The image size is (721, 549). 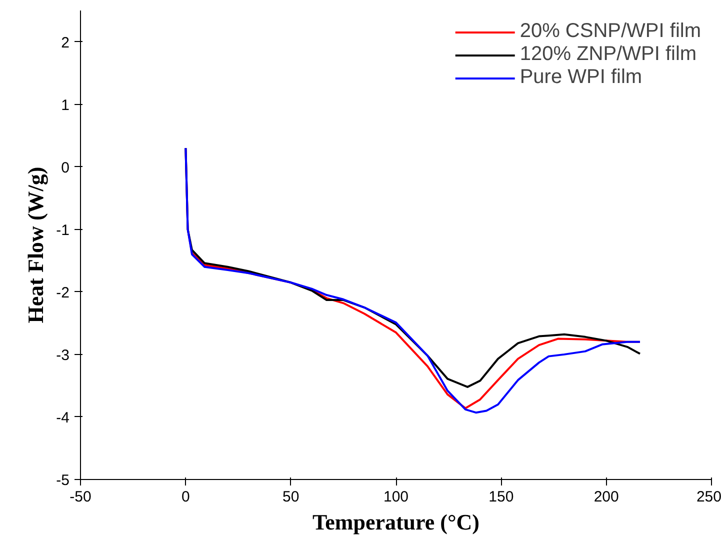 What do you see at coordinates (396, 497) in the screenshot?
I see `x-tick-label: 100` at bounding box center [396, 497].